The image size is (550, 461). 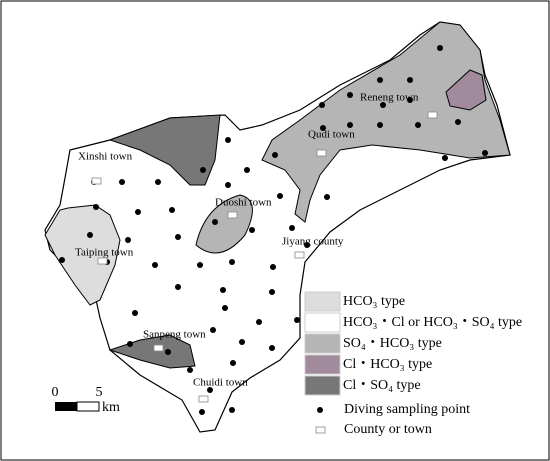 I want to click on legend-icon, so click(x=320, y=430).